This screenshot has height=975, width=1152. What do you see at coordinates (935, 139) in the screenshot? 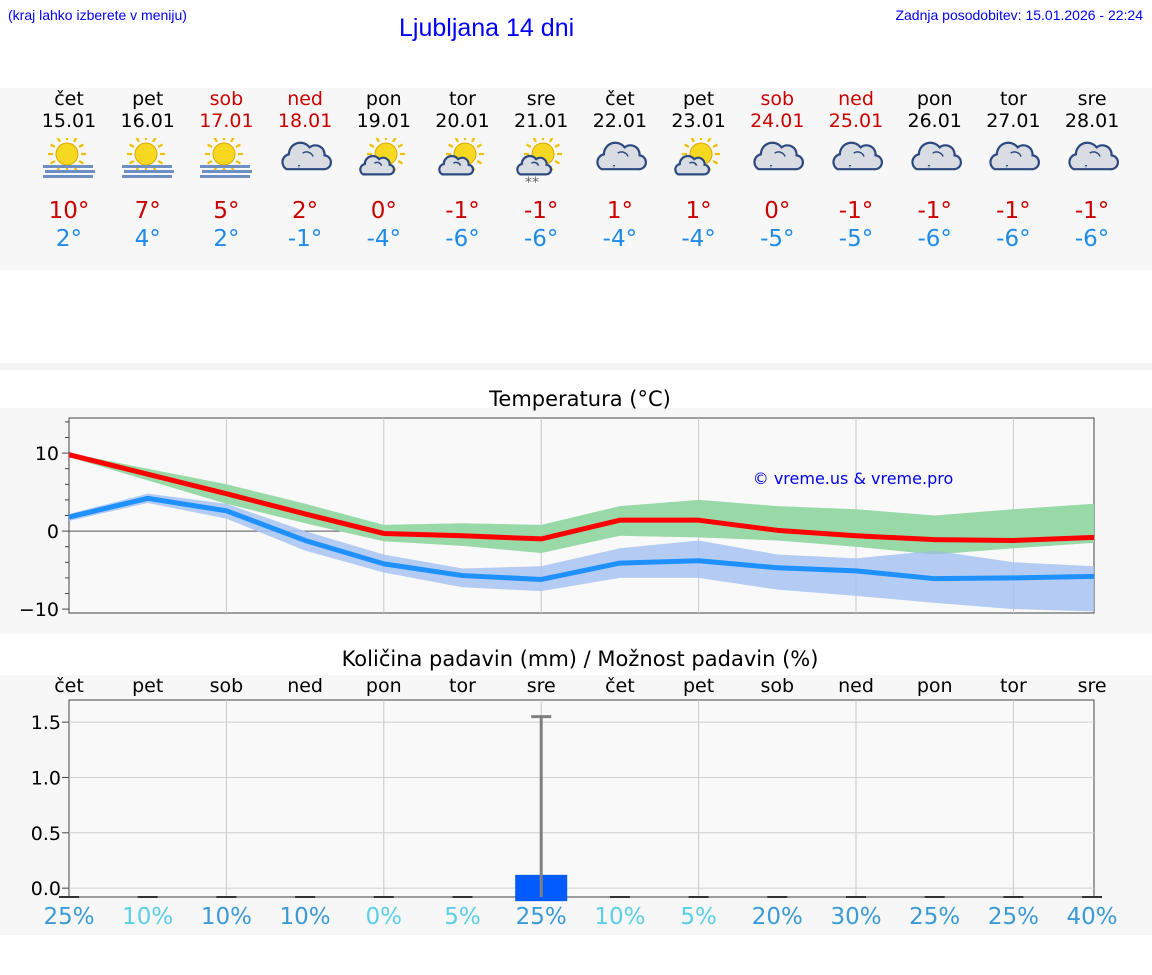
I see `day-column: pon 26.01` at bounding box center [935, 139].